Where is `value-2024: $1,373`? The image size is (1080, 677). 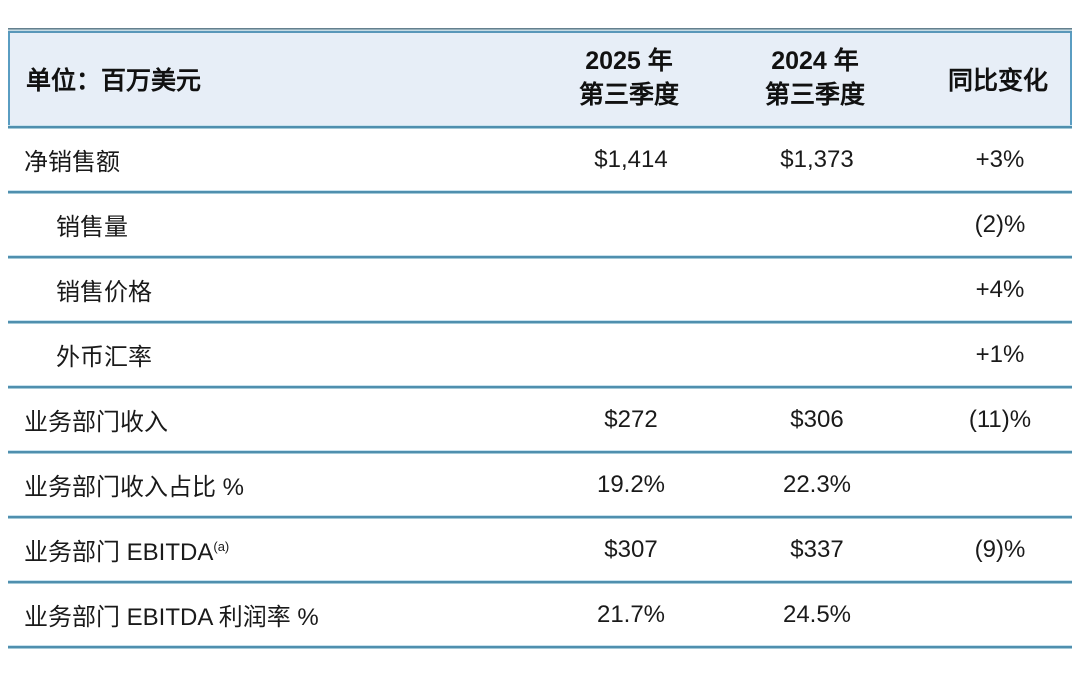 value-2024: $1,373 is located at coordinates (817, 159).